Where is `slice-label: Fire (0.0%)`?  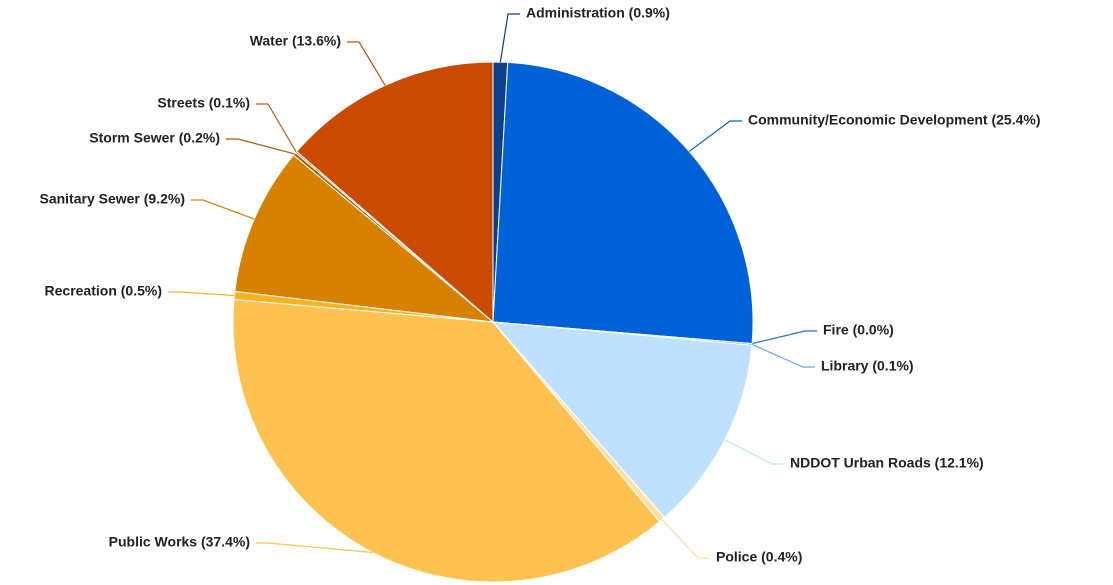 slice-label: Fire (0.0%) is located at coordinates (858, 330).